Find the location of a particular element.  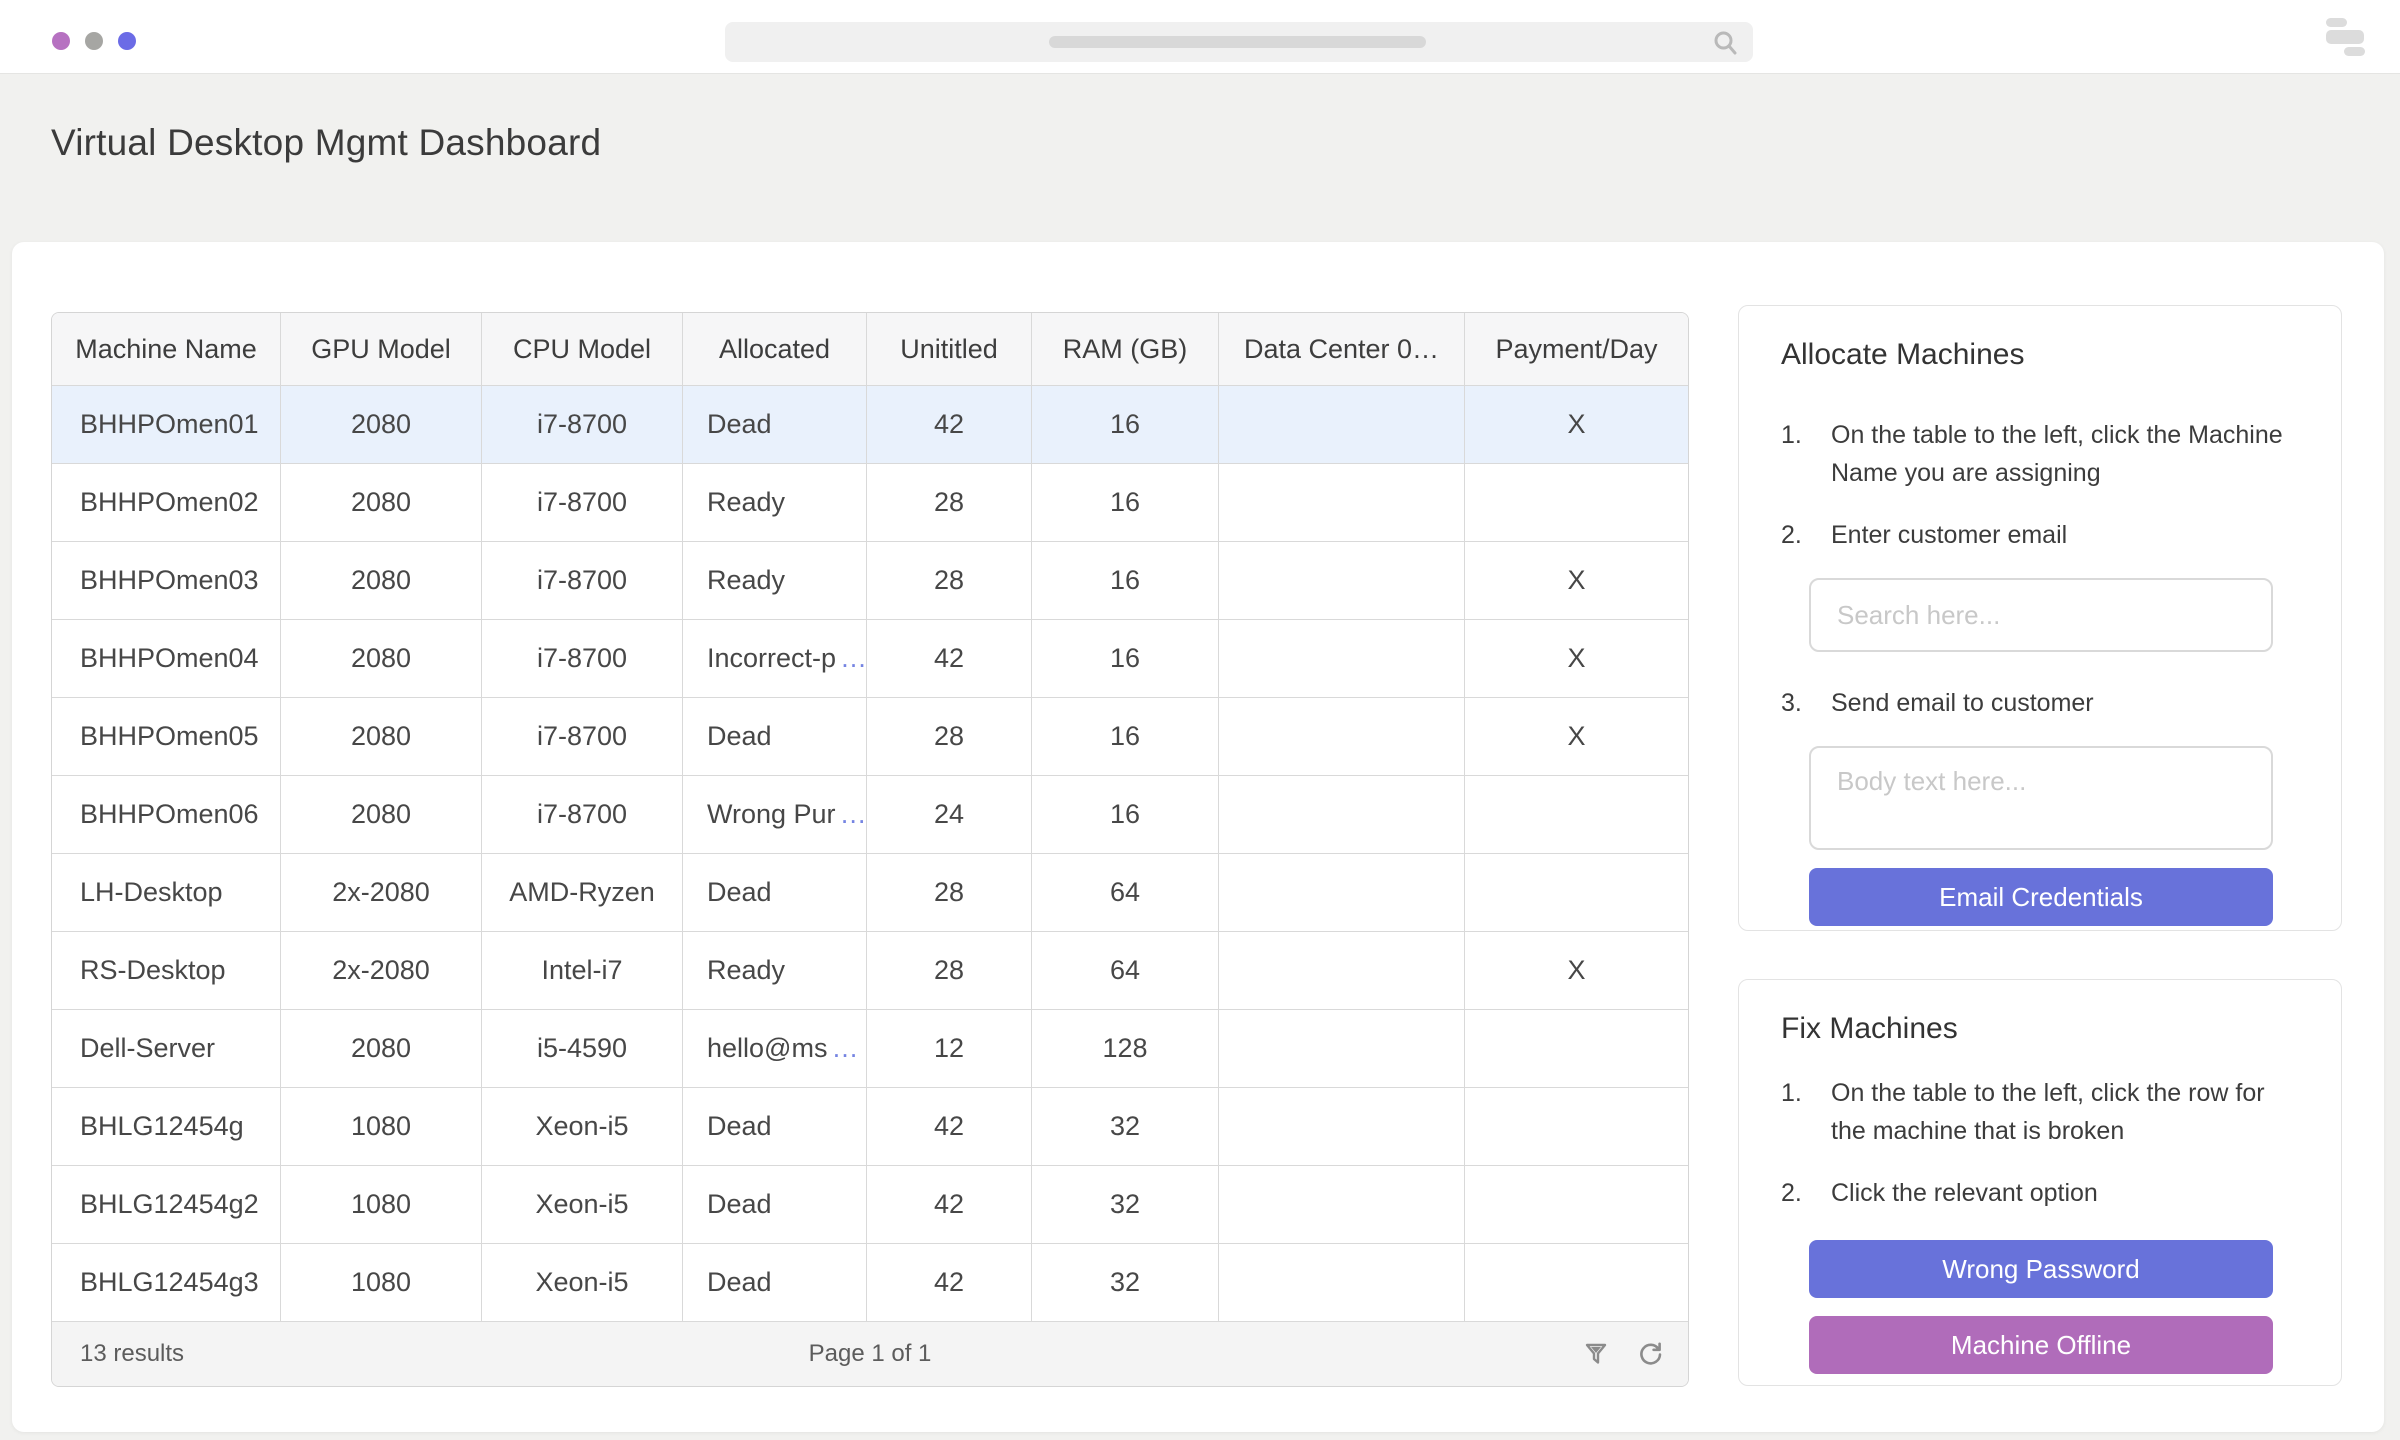

cell-machine: BHHPOmen03 is located at coordinates (166, 580).